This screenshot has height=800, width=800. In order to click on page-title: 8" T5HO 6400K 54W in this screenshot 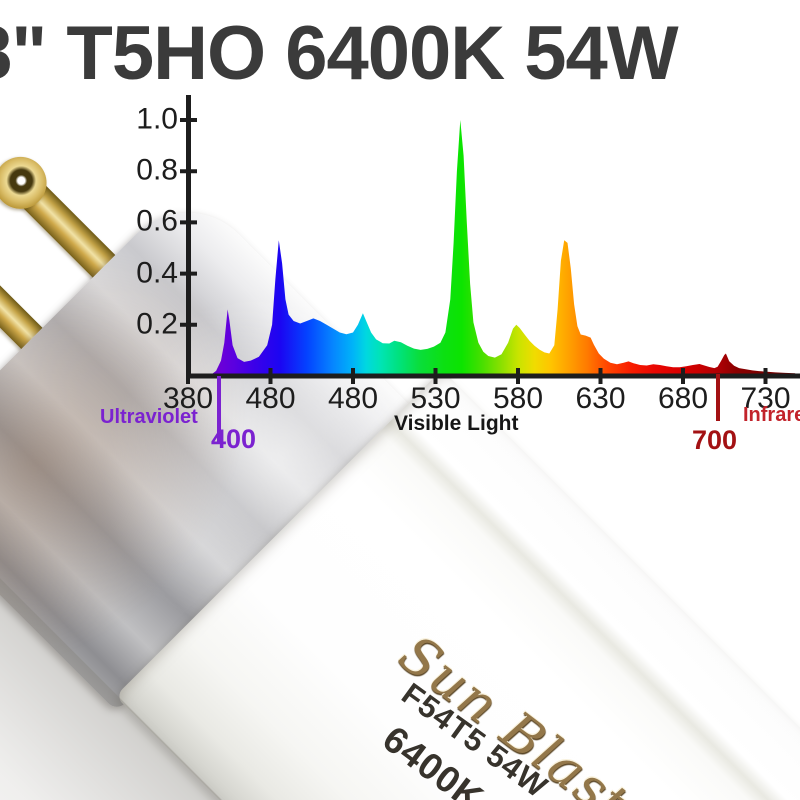, I will do `click(339, 53)`.